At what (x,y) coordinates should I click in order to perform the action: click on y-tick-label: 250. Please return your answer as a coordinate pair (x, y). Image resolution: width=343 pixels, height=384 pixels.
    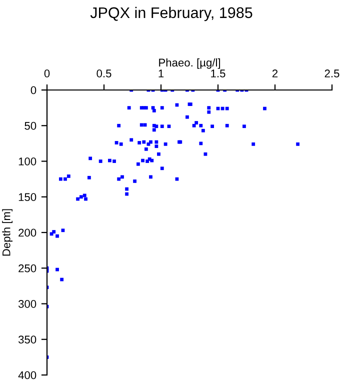
    Looking at the image, I should click on (27, 268).